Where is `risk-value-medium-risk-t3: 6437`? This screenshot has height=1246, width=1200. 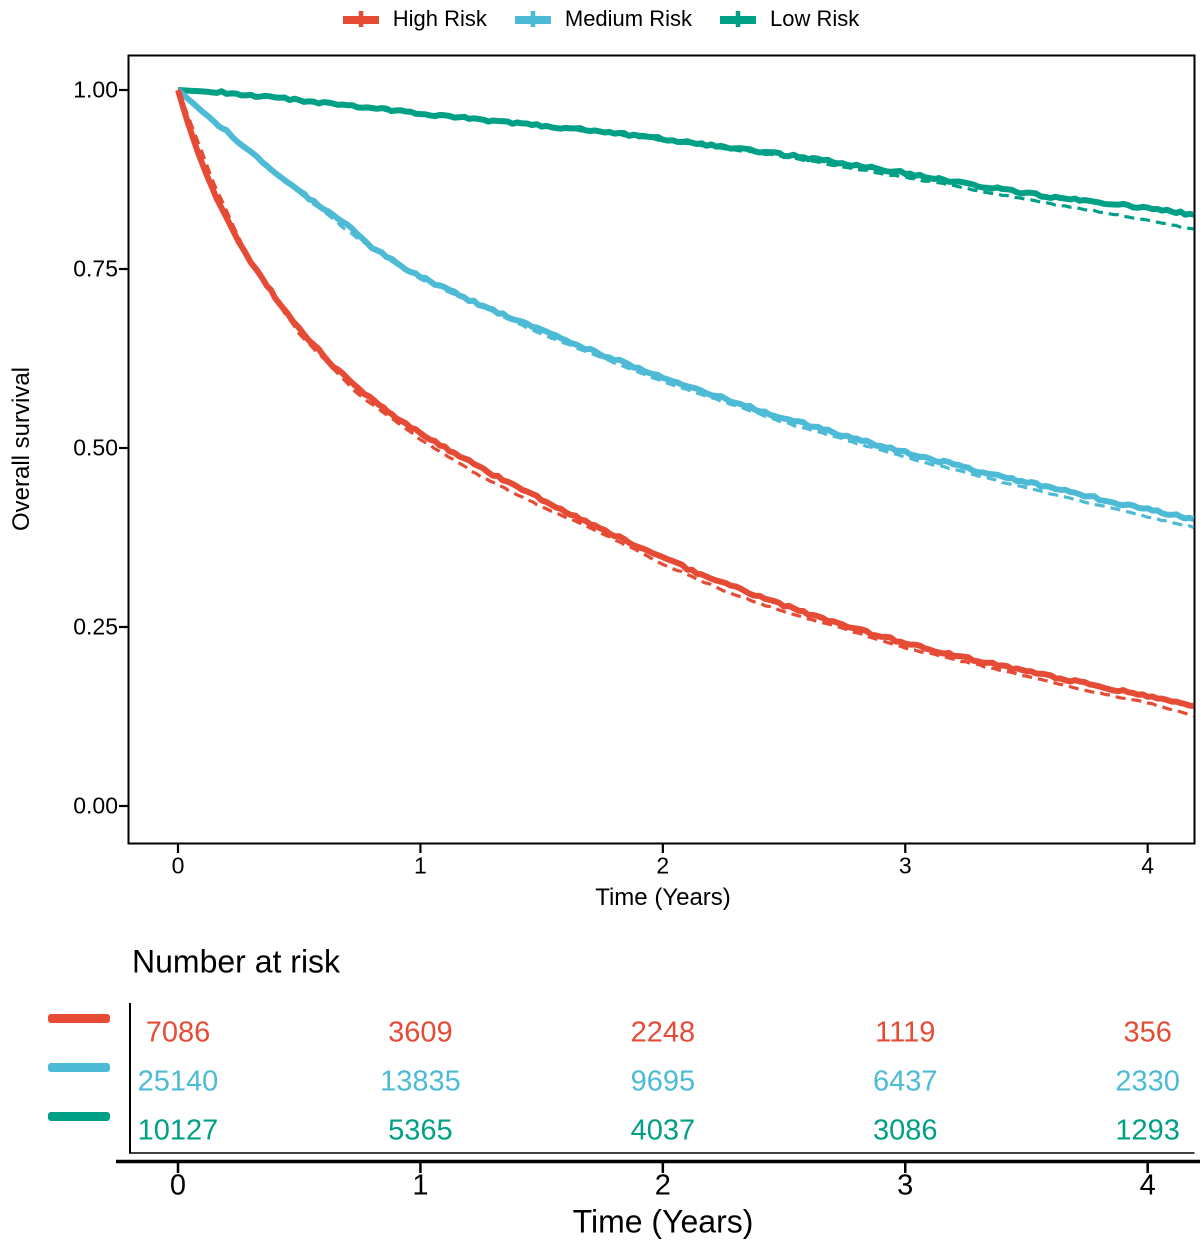
risk-value-medium-risk-t3: 6437 is located at coordinates (905, 1081).